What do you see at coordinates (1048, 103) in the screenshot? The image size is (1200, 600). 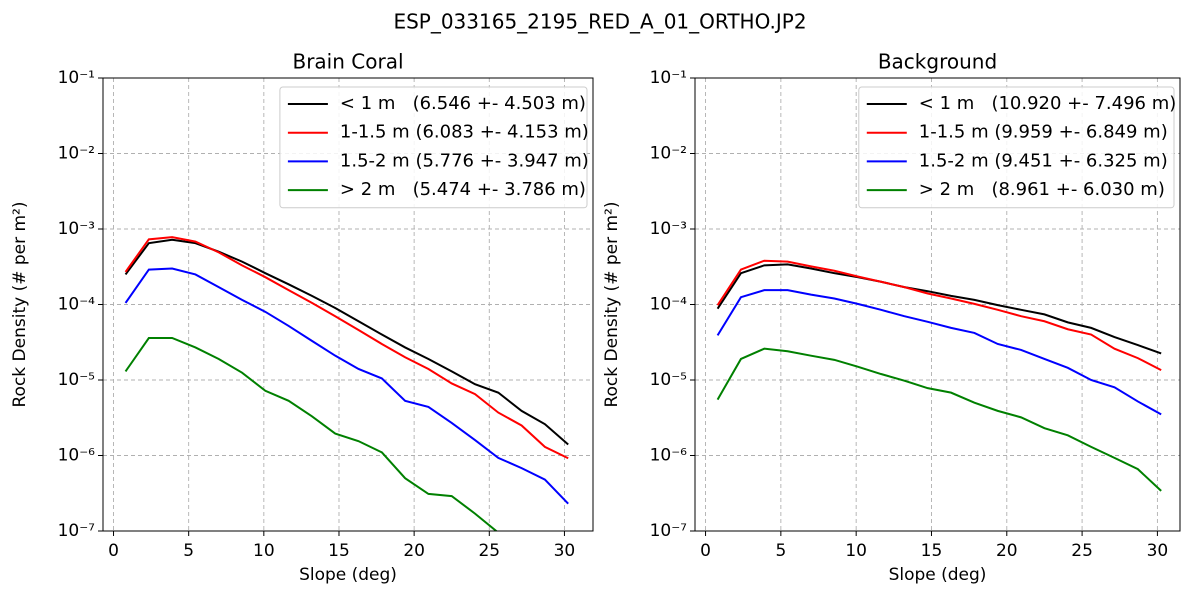 I see `legend-label: < 1 m (10.920 +- 7.496 m)` at bounding box center [1048, 103].